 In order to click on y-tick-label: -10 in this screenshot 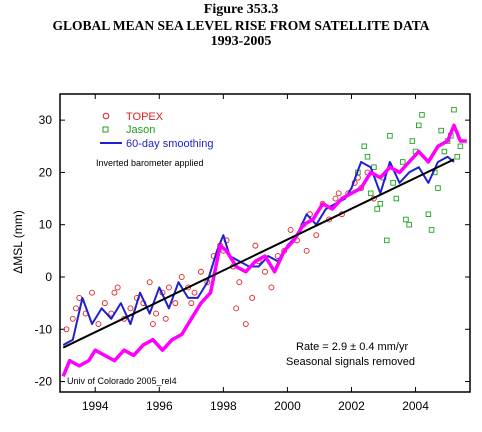, I will do `click(44, 329)`.